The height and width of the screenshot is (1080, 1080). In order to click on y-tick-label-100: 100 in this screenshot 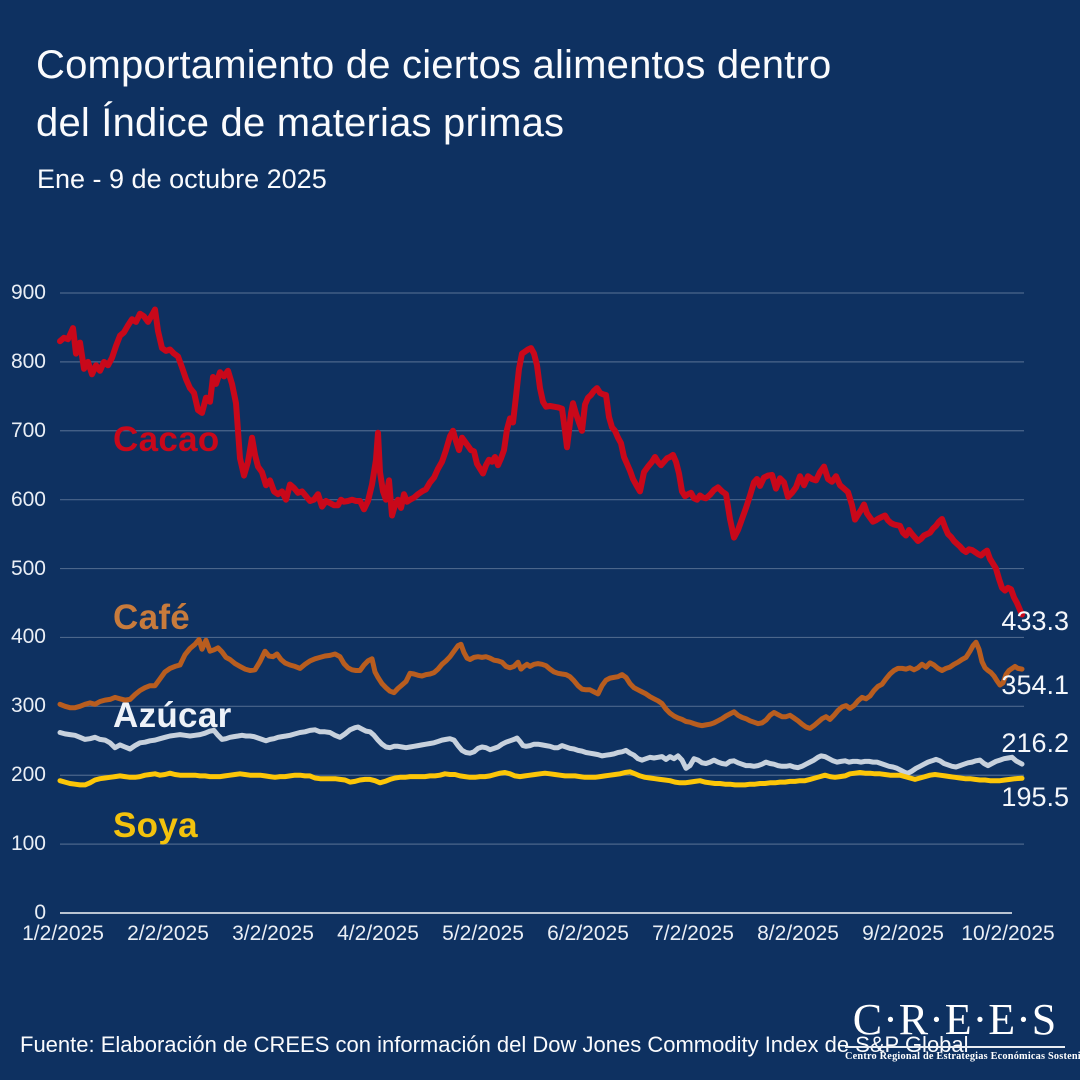, I will do `click(28, 844)`.